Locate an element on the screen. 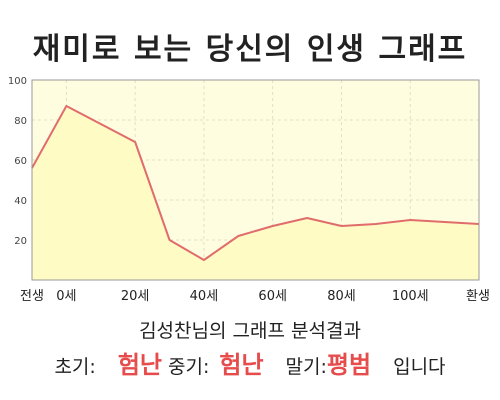 This screenshot has width=500, height=400. late-label: 말기: is located at coordinates (306, 367).